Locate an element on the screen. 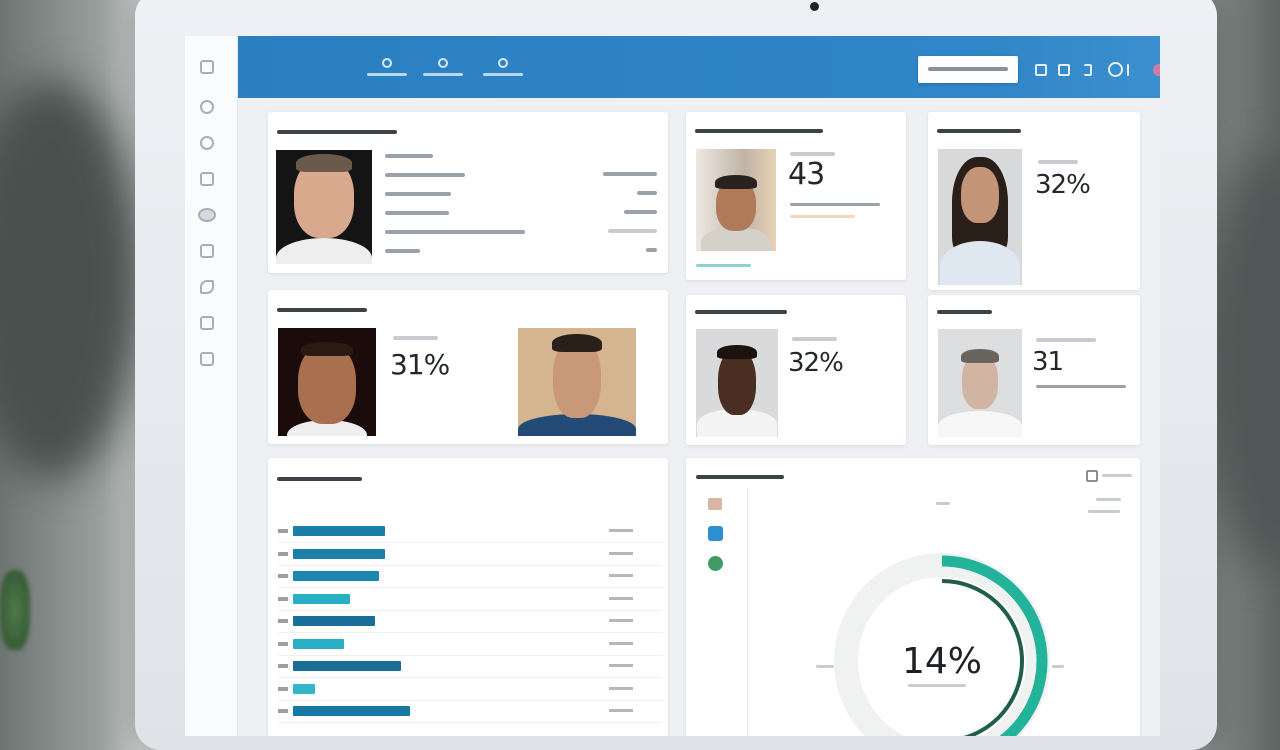  document-icon is located at coordinates (207, 323).